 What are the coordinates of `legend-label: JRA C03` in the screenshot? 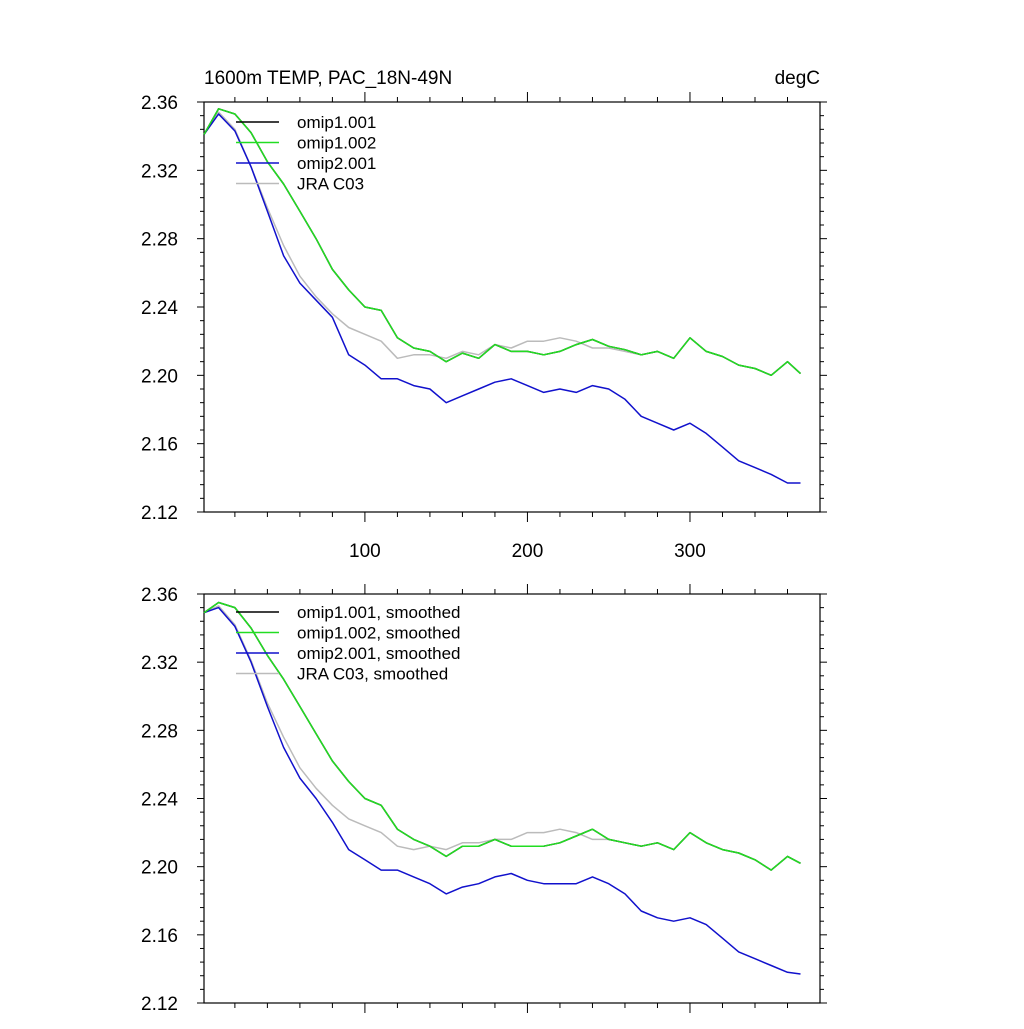 It's located at (330, 184).